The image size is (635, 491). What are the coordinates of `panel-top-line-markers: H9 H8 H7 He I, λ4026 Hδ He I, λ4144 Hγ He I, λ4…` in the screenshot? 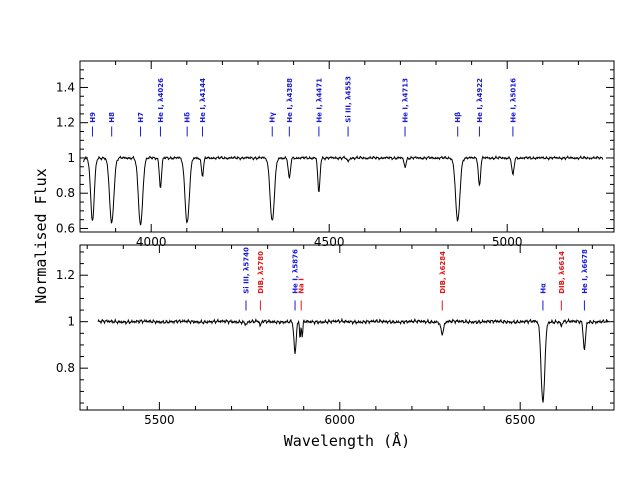 It's located at (303, 106).